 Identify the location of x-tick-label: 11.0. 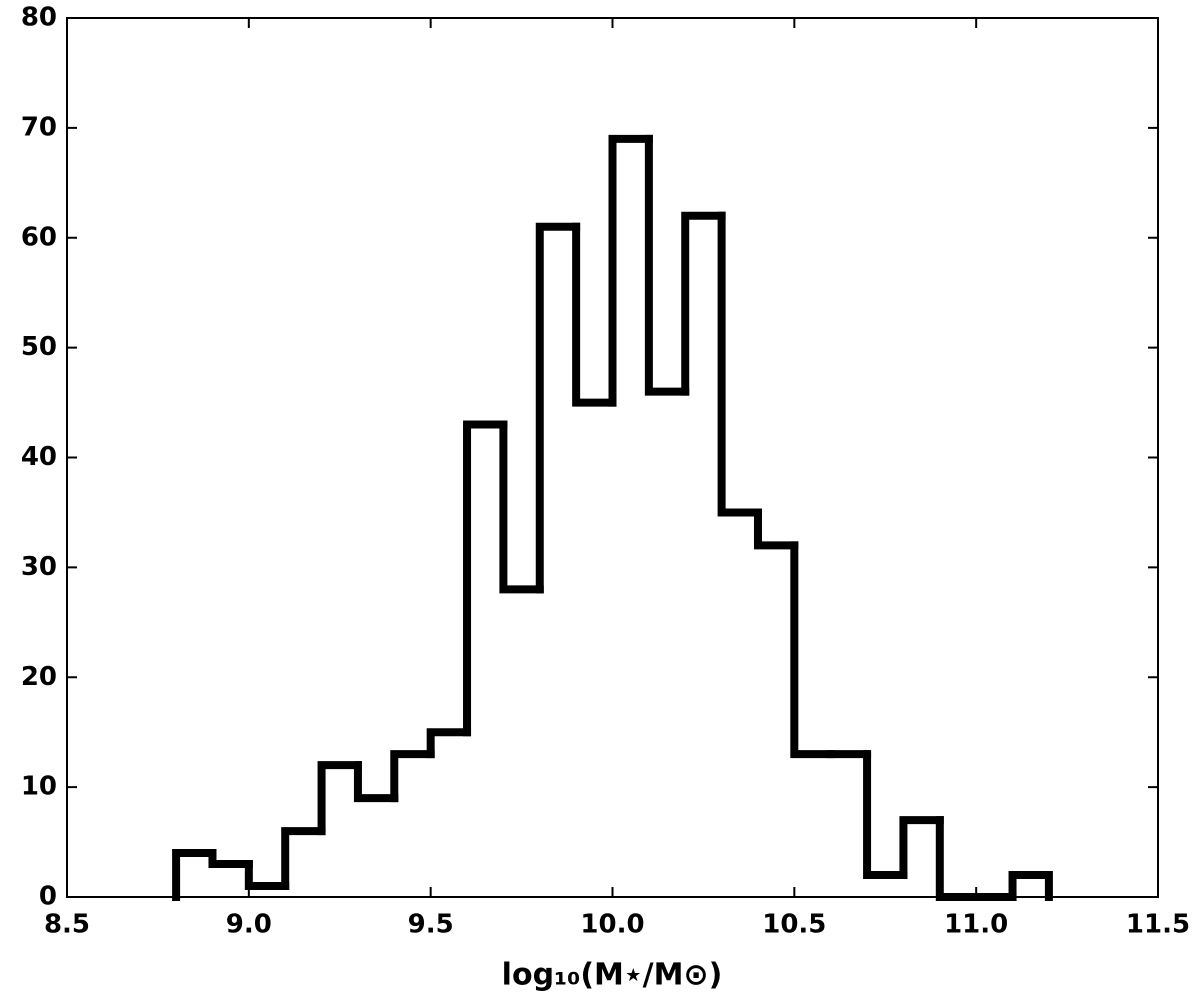
(976, 925).